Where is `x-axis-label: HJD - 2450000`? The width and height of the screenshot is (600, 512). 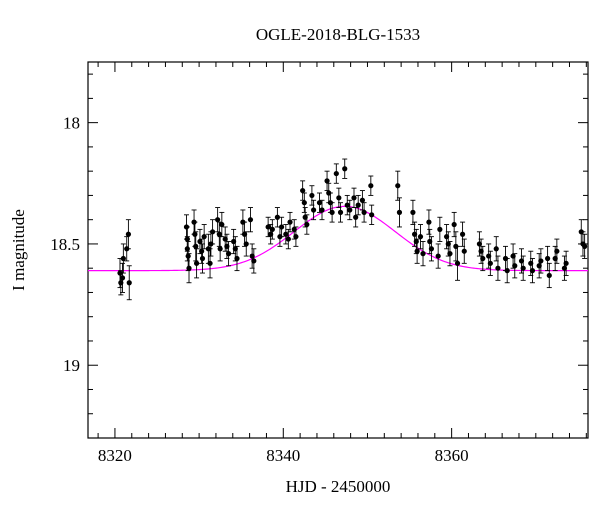
x-axis-label: HJD - 2450000 is located at coordinates (338, 486).